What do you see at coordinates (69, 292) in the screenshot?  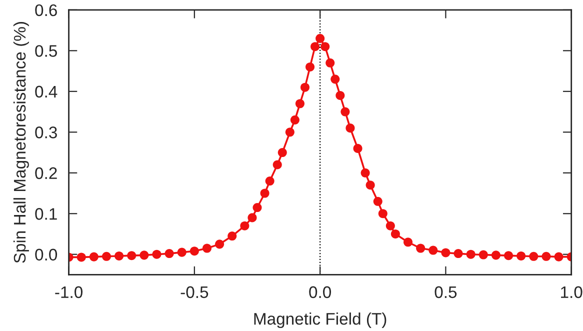 I see `x-tick-label: -1.0` at bounding box center [69, 292].